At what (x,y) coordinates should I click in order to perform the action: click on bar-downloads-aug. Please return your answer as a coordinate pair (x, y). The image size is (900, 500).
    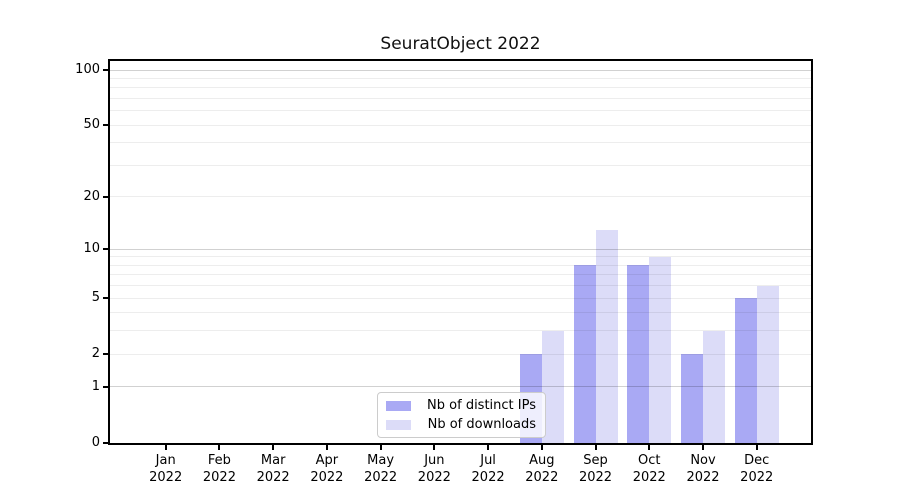
    Looking at the image, I should click on (552, 386).